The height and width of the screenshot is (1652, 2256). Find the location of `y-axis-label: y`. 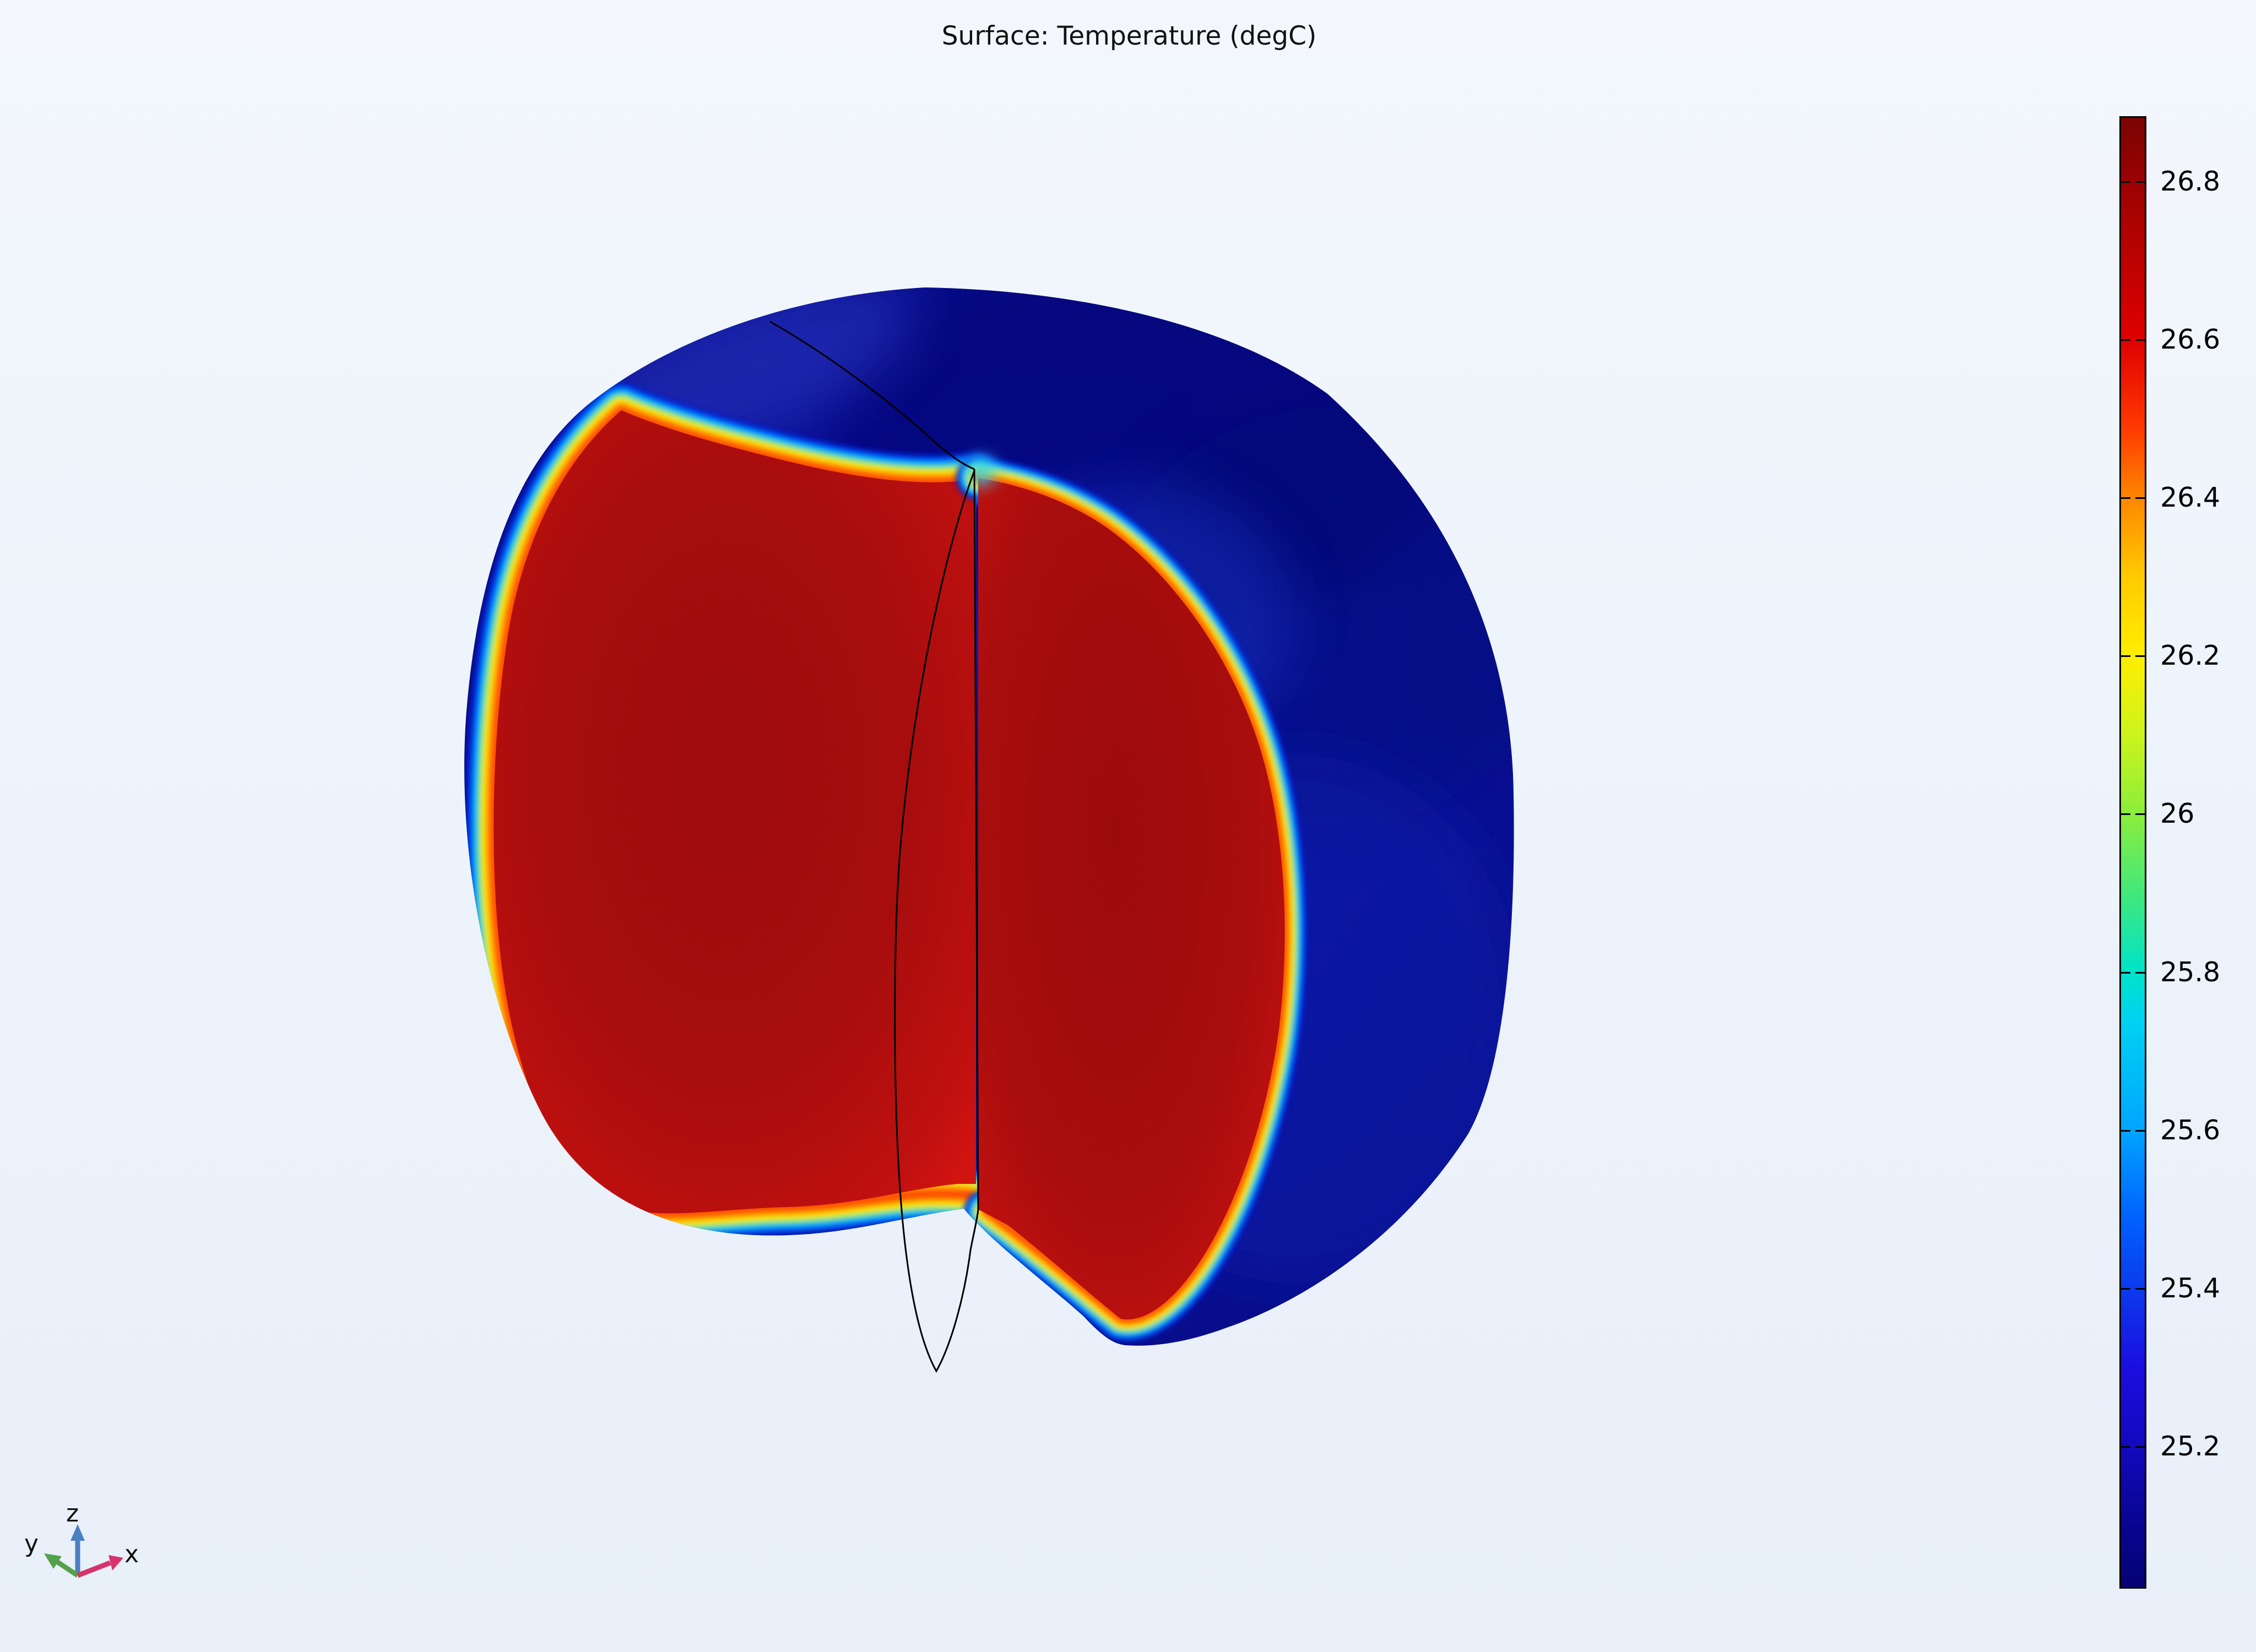

y-axis-label: y is located at coordinates (31, 1544).